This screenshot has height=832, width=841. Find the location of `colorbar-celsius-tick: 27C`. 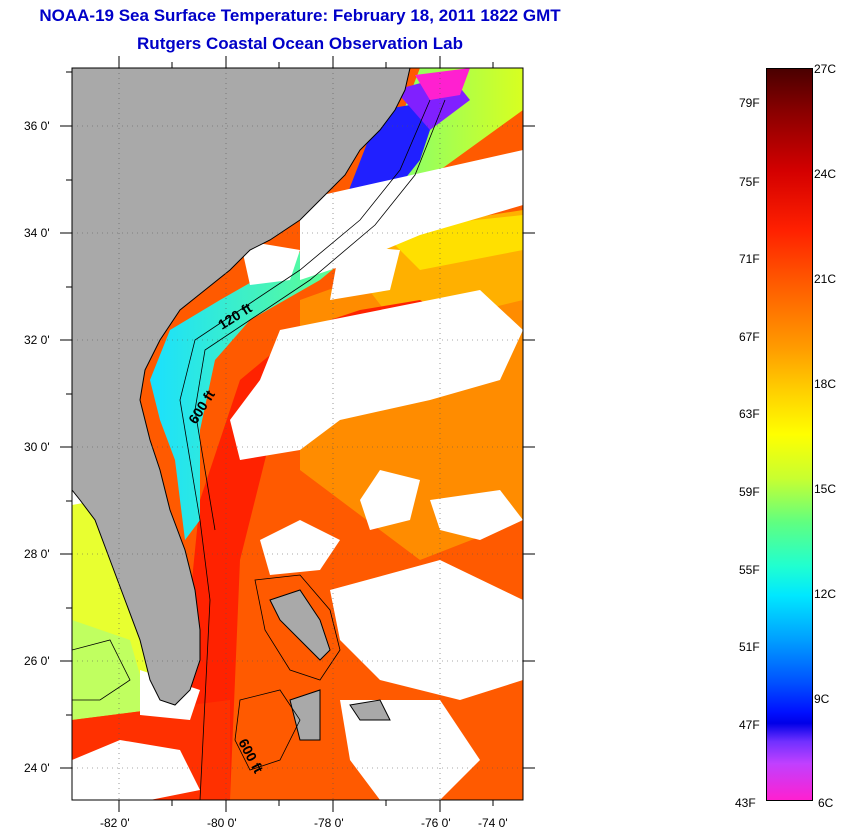

colorbar-celsius-tick: 27C is located at coordinates (825, 69).